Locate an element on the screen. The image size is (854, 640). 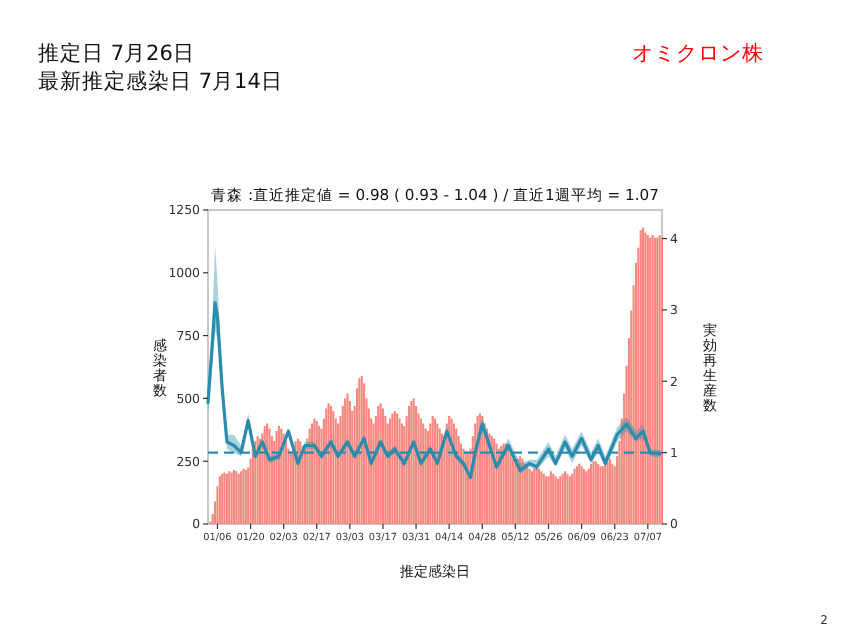
text: 最新推定感染日 7月14日 is located at coordinates (160, 81).